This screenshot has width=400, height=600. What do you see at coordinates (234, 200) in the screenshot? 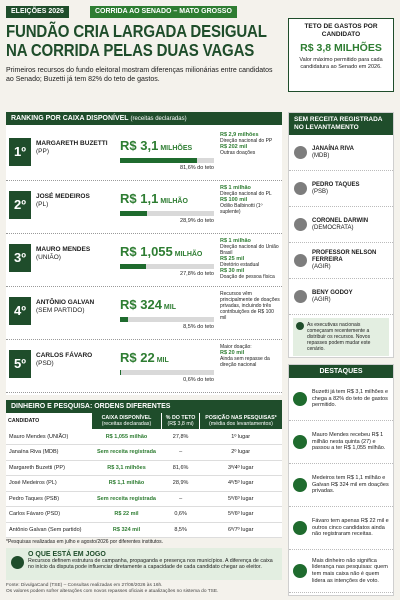
I see `detail-amount: R$ 100 mil` at bounding box center [234, 200].